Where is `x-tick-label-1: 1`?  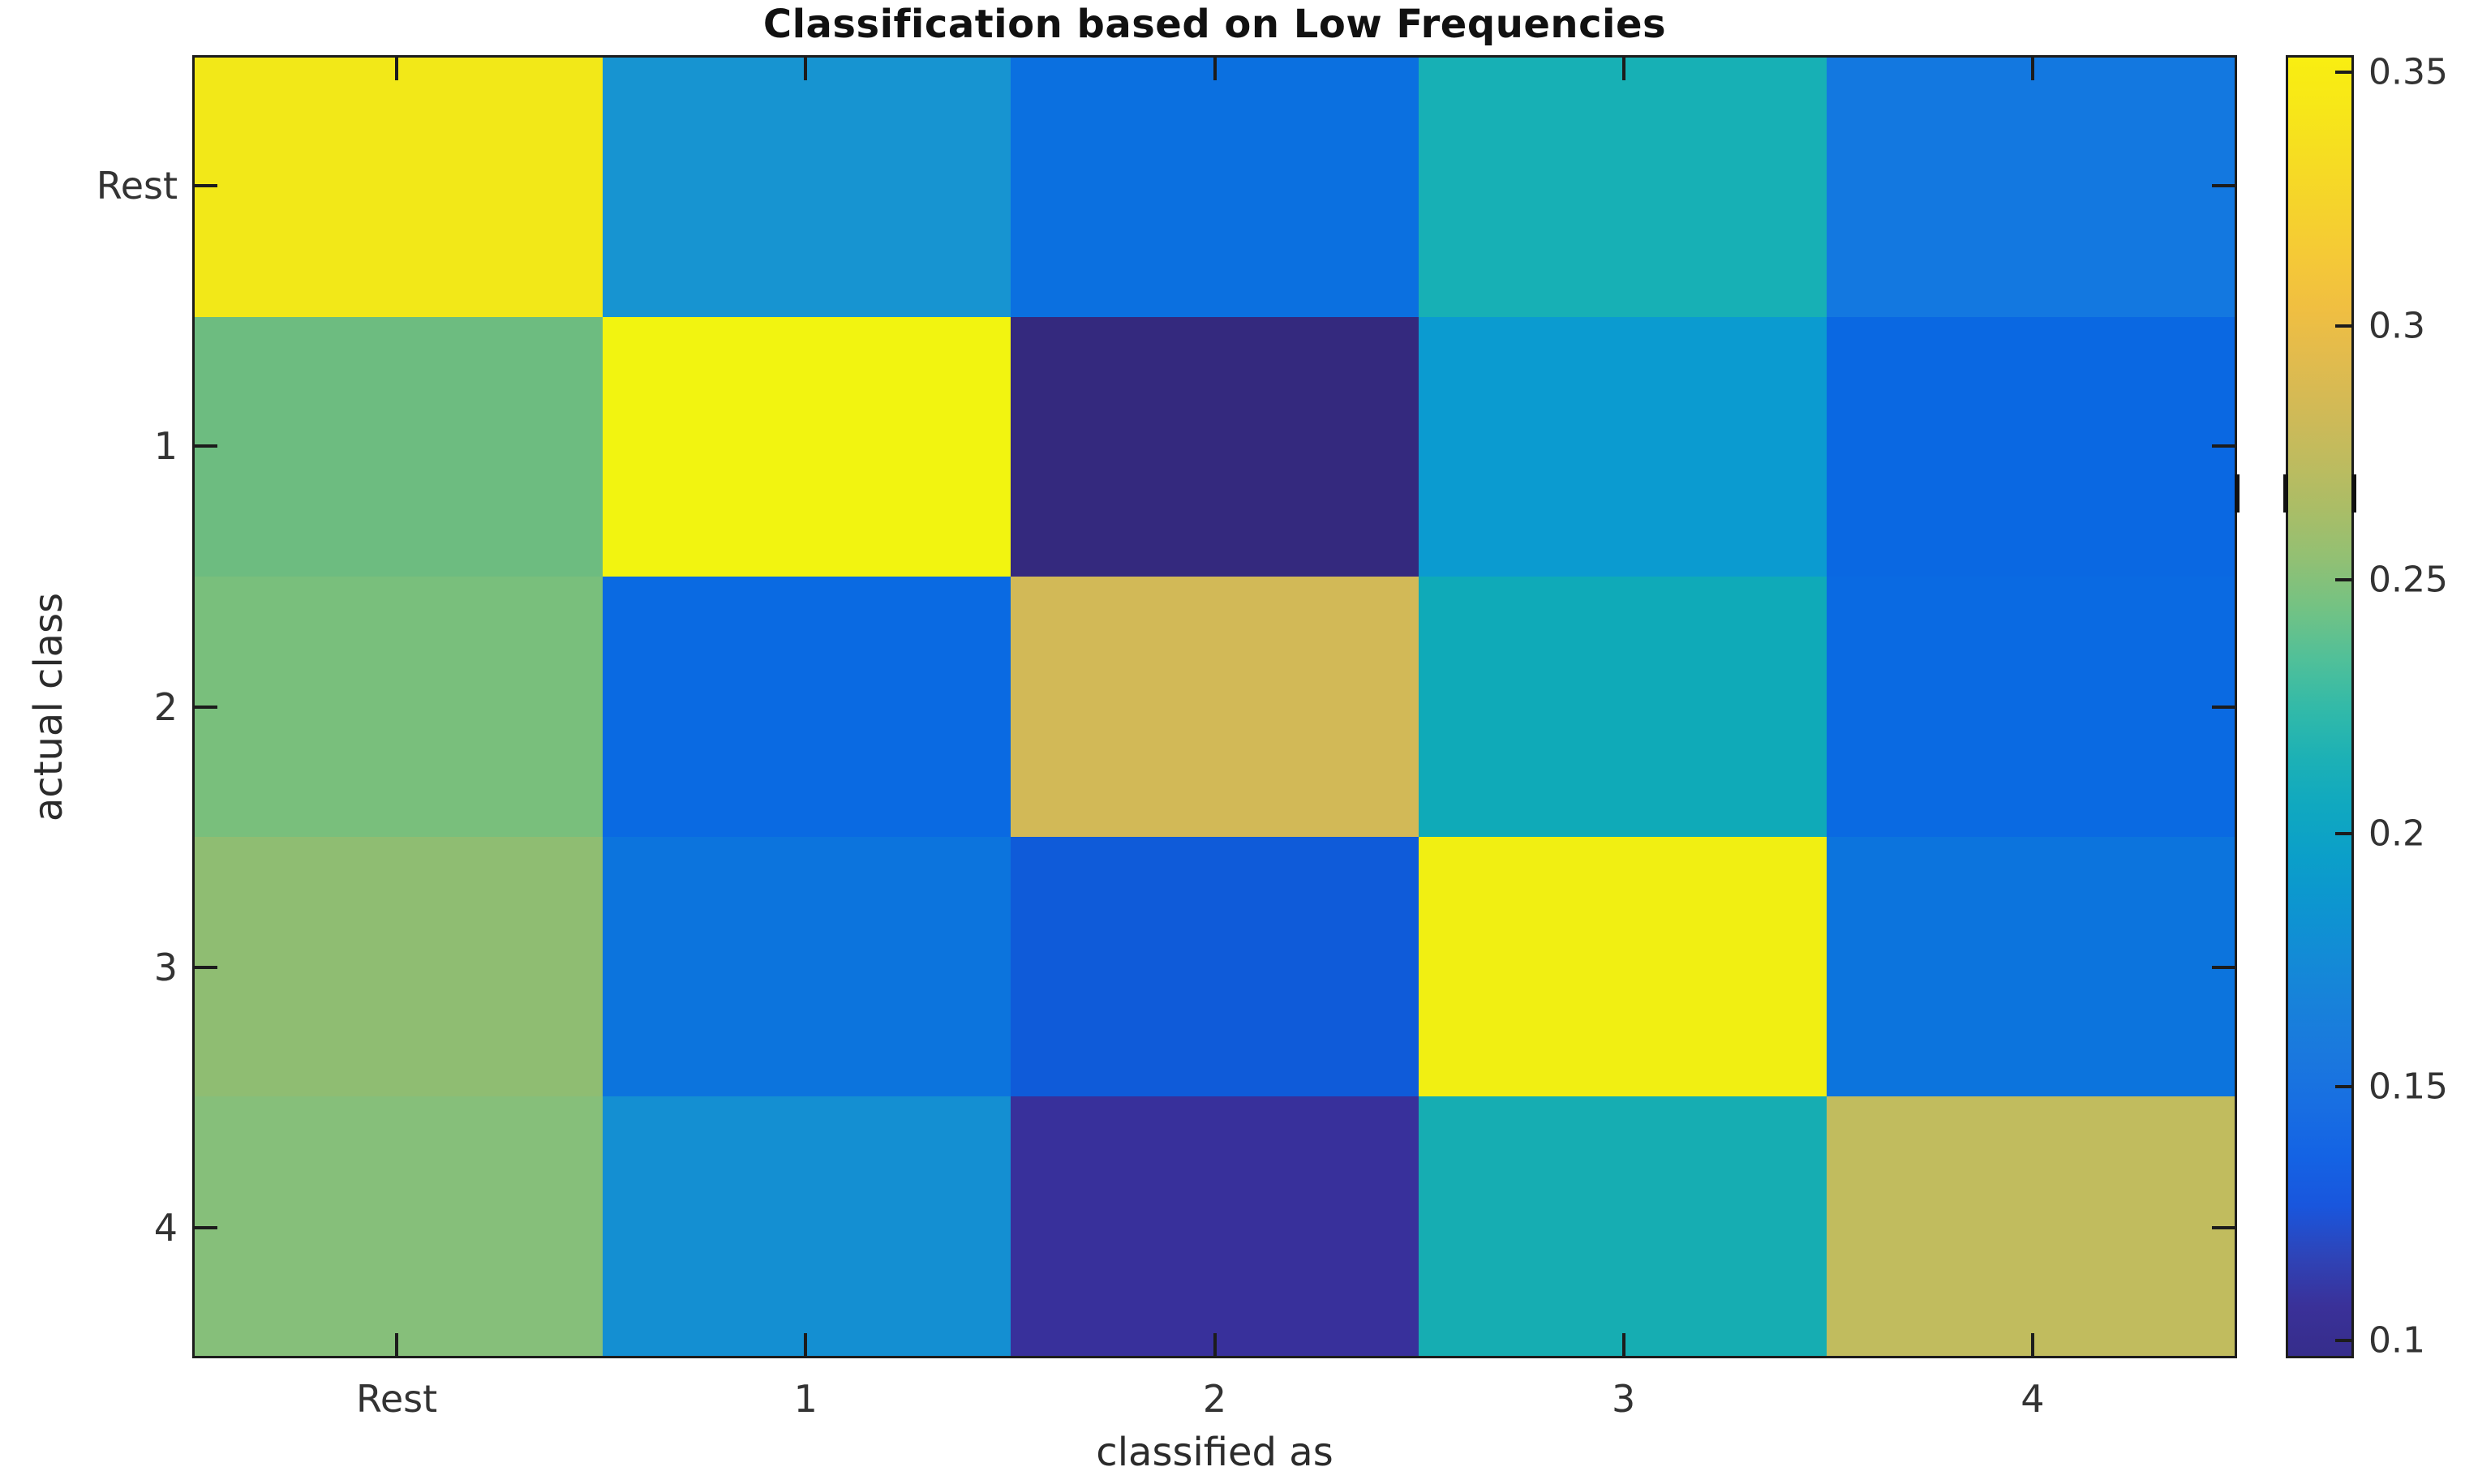
x-tick-label-1: 1 is located at coordinates (805, 1399).